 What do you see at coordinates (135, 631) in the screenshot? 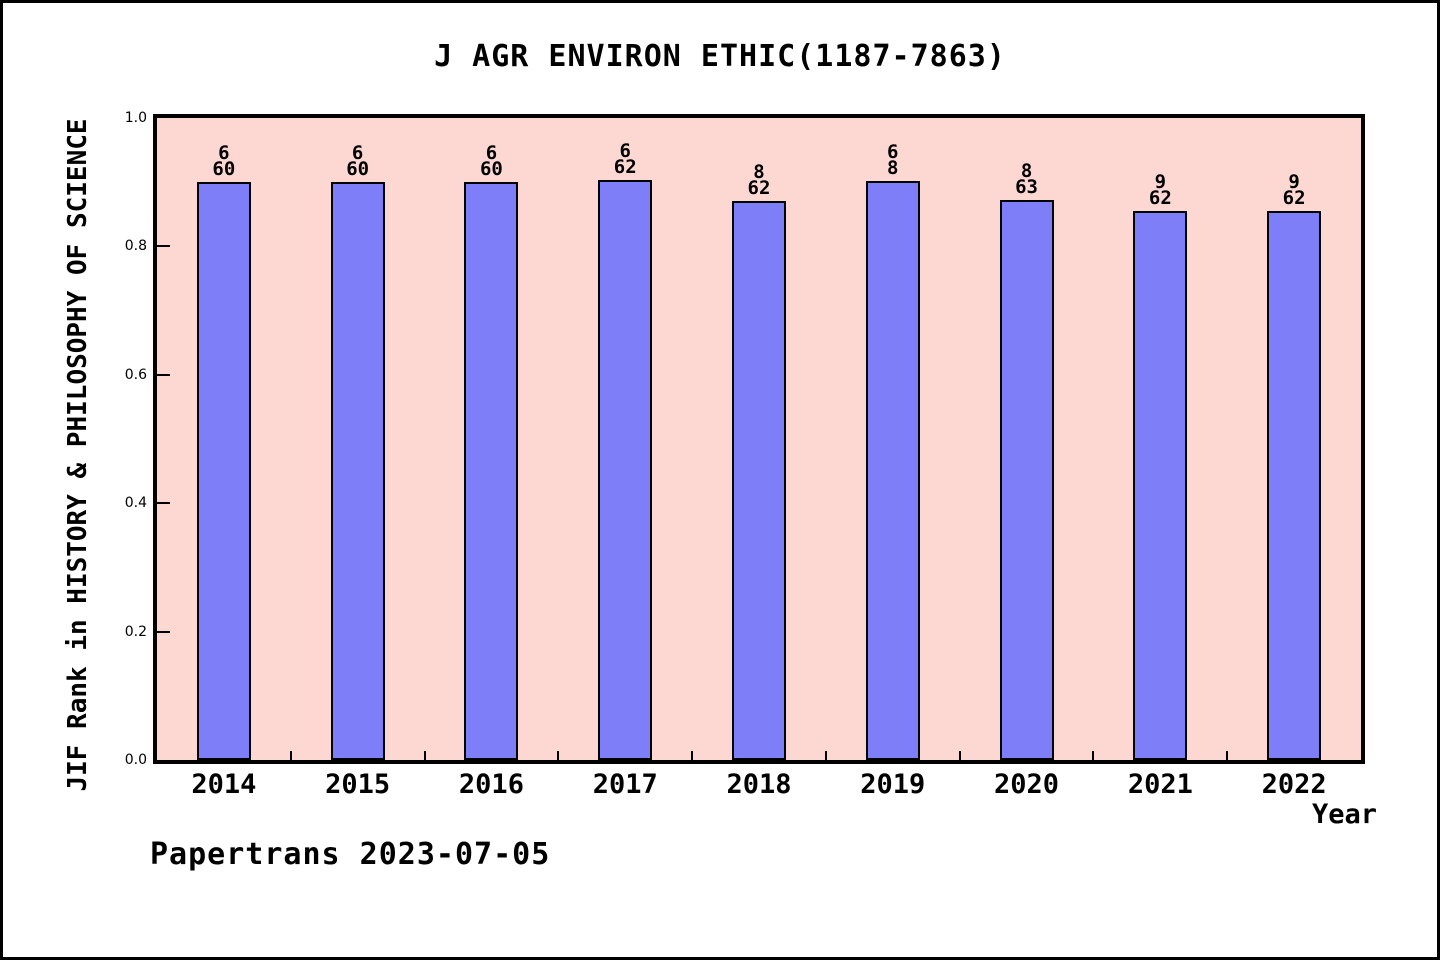
I see `y-tick-label: 0.2` at bounding box center [135, 631].